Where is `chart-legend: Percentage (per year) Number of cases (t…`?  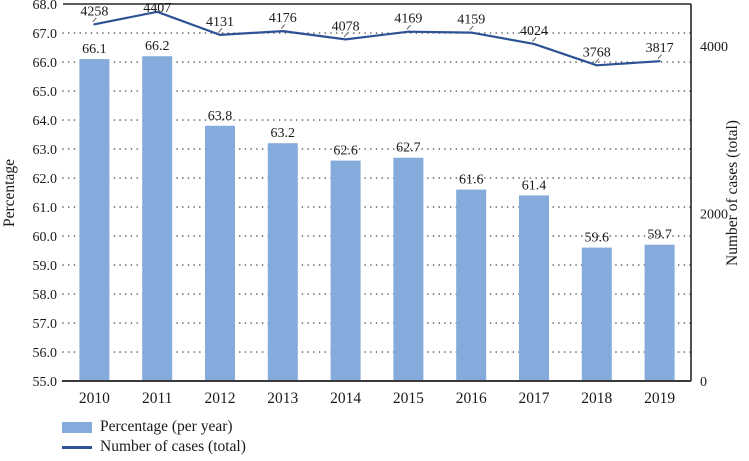
chart-legend: Percentage (per year) Number of cases (t… is located at coordinates (154, 439).